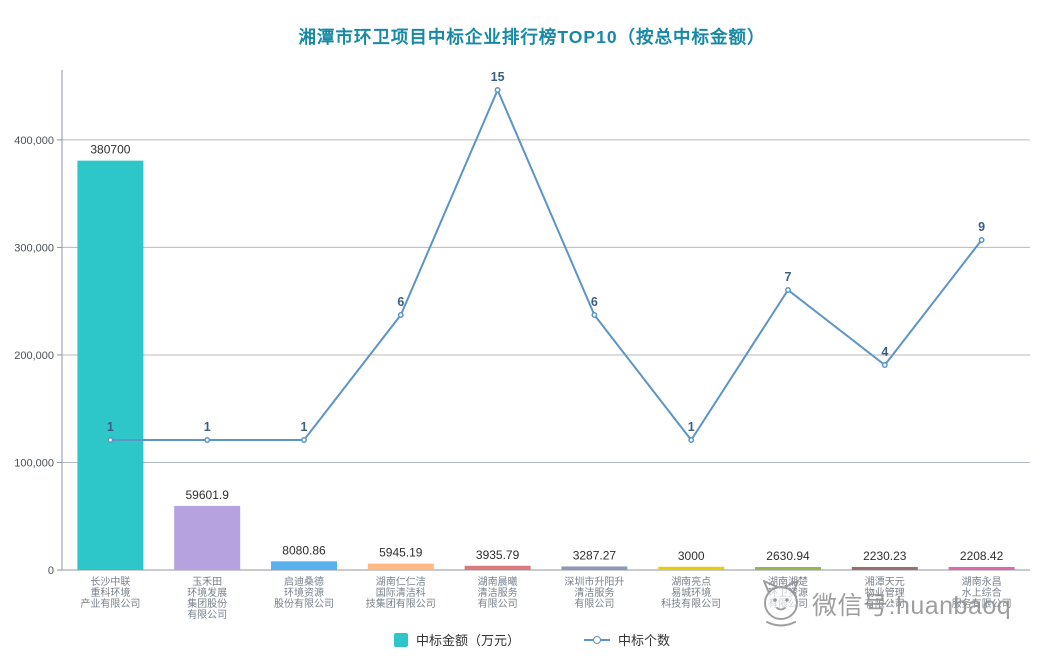 The width and height of the screenshot is (1064, 658). I want to click on x-tick-label: 环境资源, so click(304, 592).